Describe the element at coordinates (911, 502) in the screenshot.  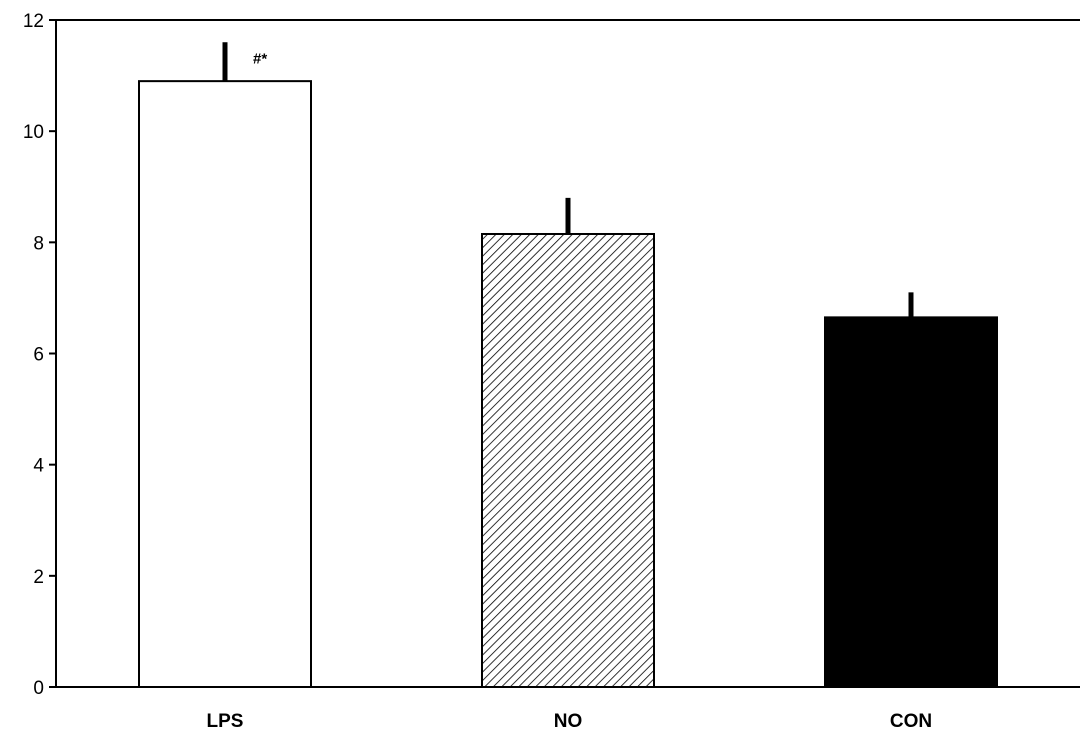
I see `bar-con` at that location.